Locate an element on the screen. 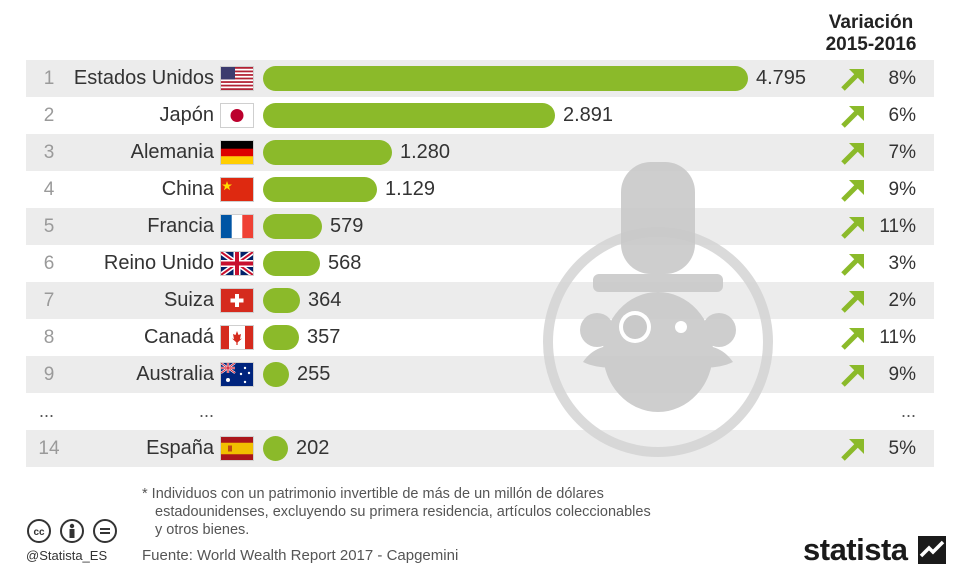 This screenshot has width=960, height=580. rank-label: 7 is located at coordinates (49, 300).